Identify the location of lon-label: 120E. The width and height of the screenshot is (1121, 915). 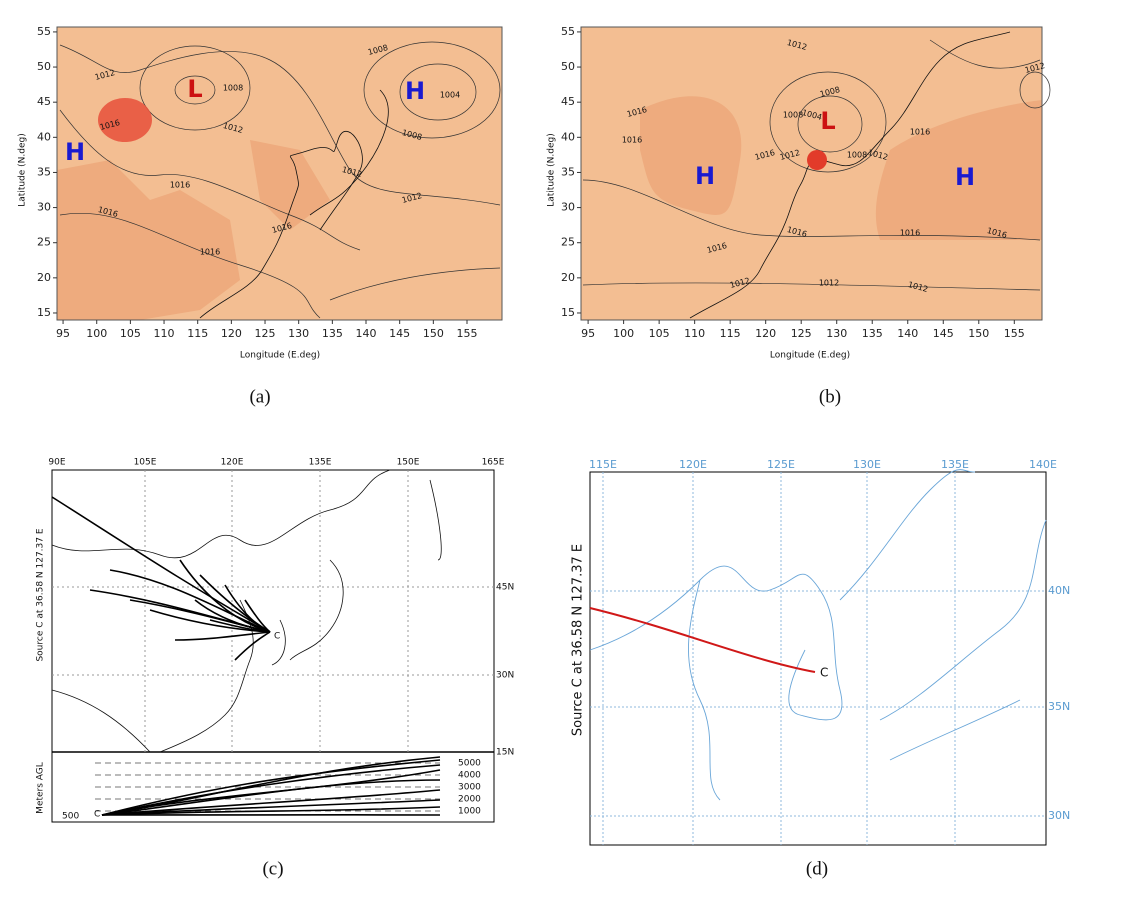
(693, 464).